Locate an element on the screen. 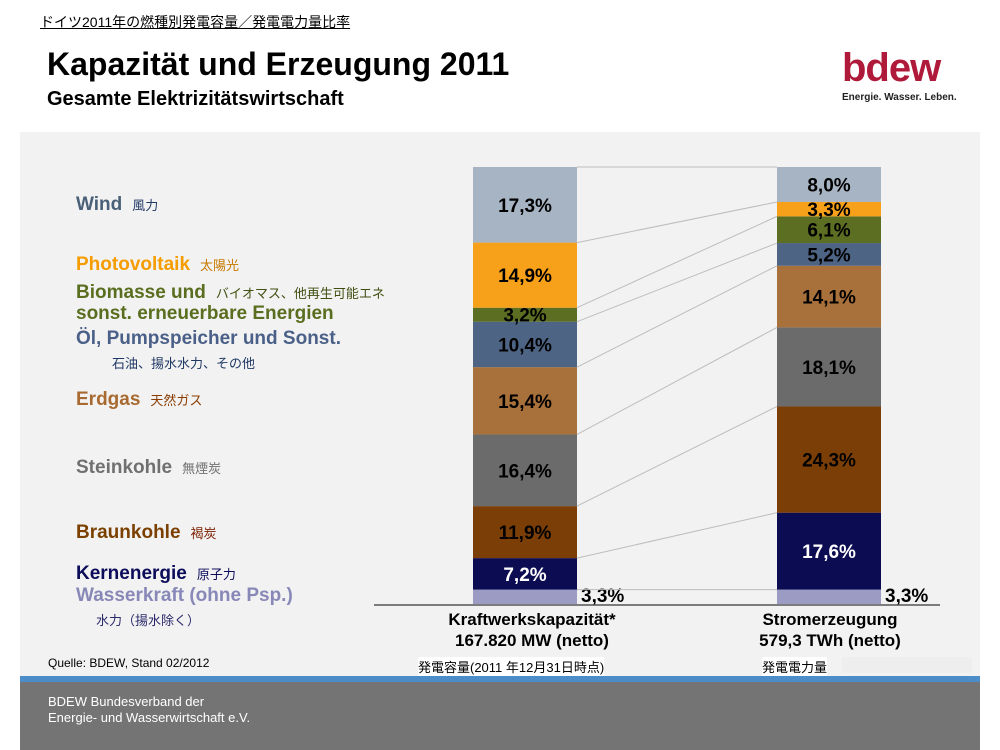  legend-jp-kernenergie: 原子力 is located at coordinates (216, 574).